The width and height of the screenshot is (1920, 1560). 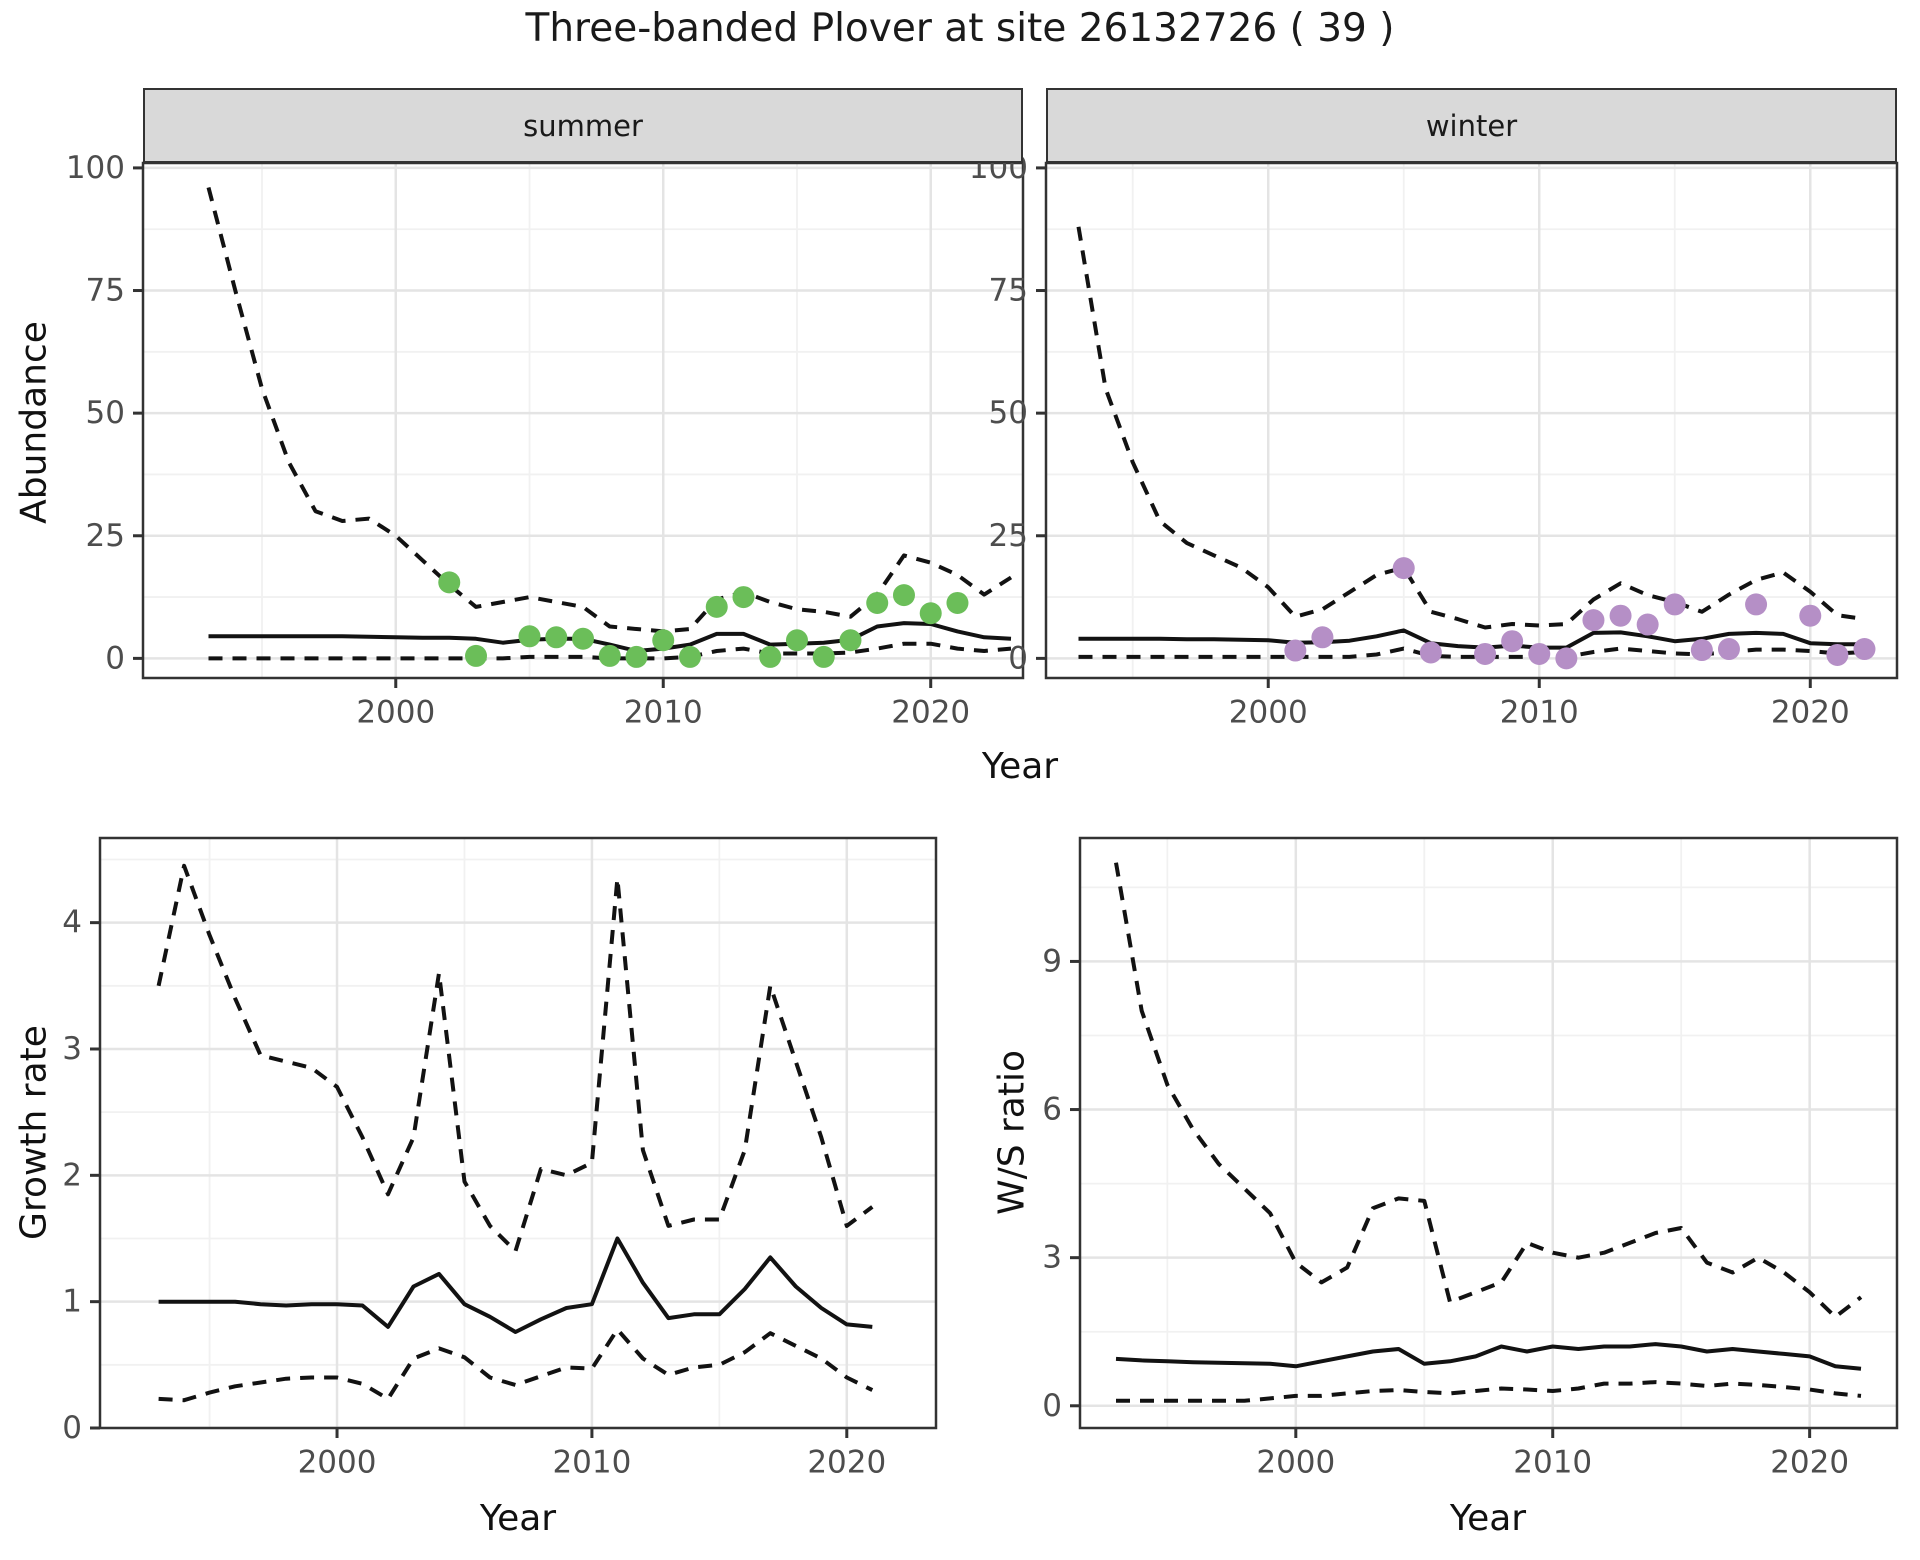 I want to click on facet-strip-summer-label: summer, so click(x=583, y=125).